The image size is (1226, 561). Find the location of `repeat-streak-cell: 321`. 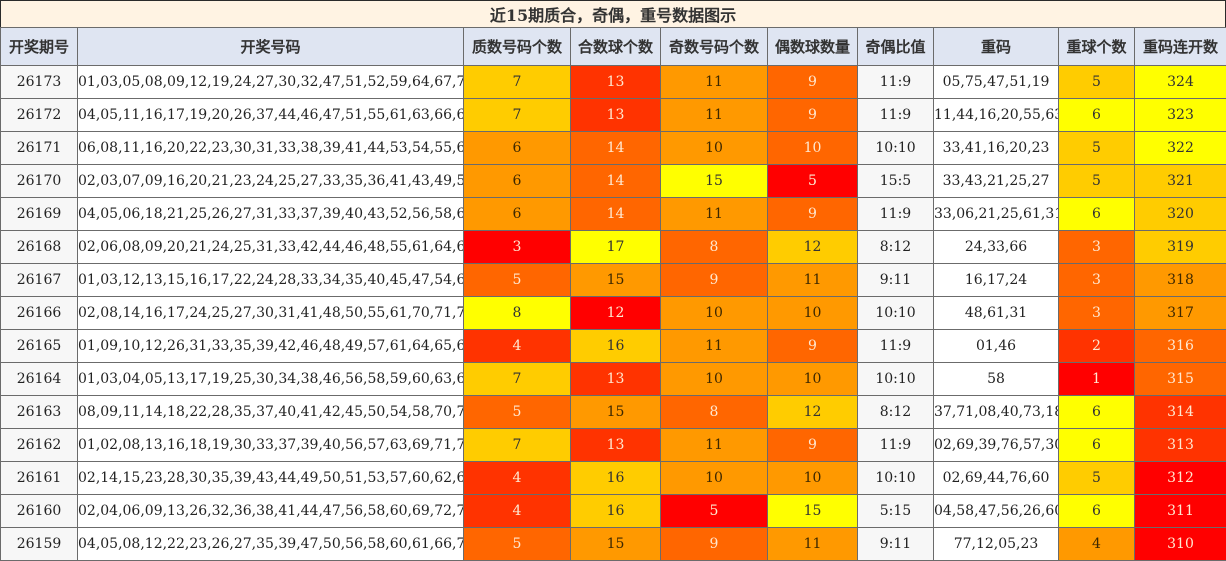

repeat-streak-cell: 321 is located at coordinates (1180, 181).